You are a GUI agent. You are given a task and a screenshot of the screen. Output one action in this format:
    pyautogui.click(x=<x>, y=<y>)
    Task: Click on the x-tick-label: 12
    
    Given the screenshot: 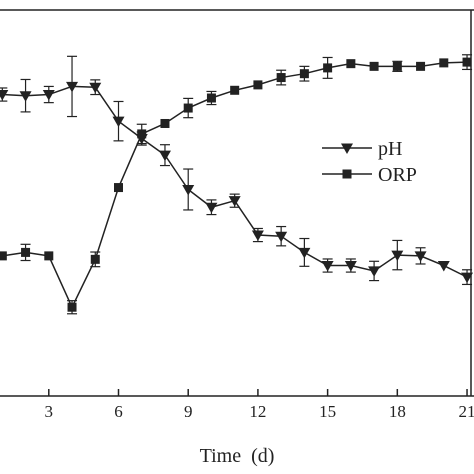 What is the action you would take?
    pyautogui.click(x=257, y=411)
    